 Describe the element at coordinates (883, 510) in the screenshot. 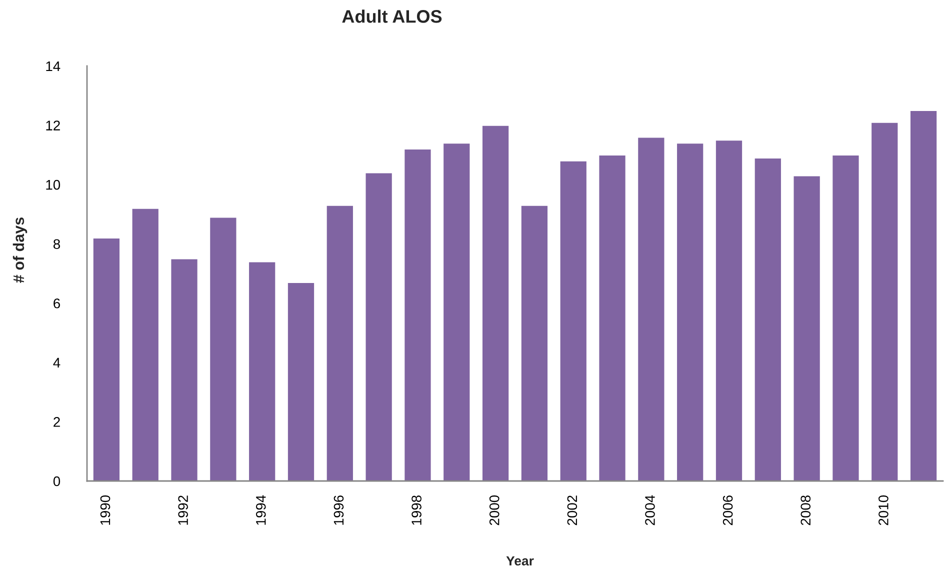

I see `x-tick-label: 2010` at that location.